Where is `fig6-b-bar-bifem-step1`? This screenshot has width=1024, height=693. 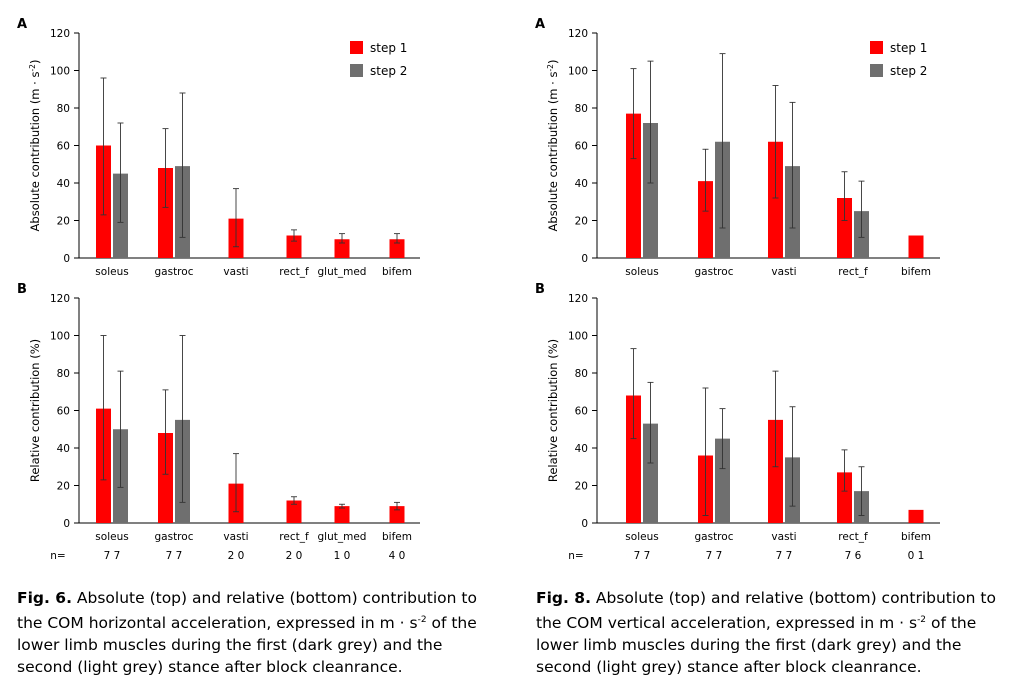 fig6-b-bar-bifem-step1 is located at coordinates (397, 514).